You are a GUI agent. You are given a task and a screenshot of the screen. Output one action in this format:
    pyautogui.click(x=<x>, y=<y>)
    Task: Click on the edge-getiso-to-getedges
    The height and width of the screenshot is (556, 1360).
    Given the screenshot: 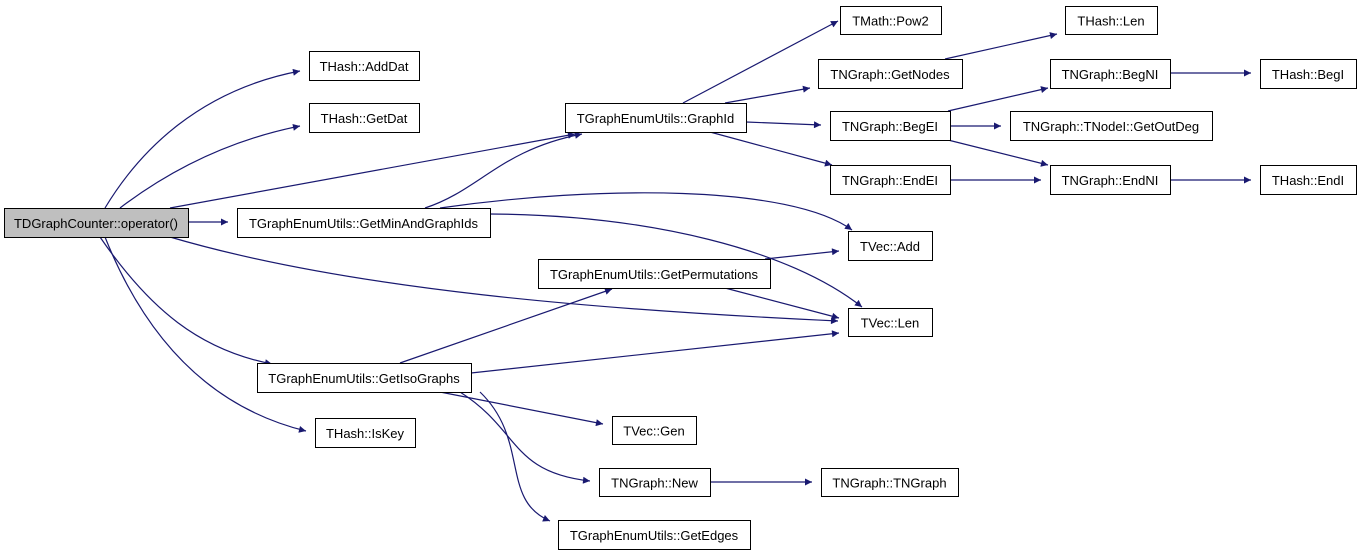 What is the action you would take?
    pyautogui.click(x=515, y=456)
    